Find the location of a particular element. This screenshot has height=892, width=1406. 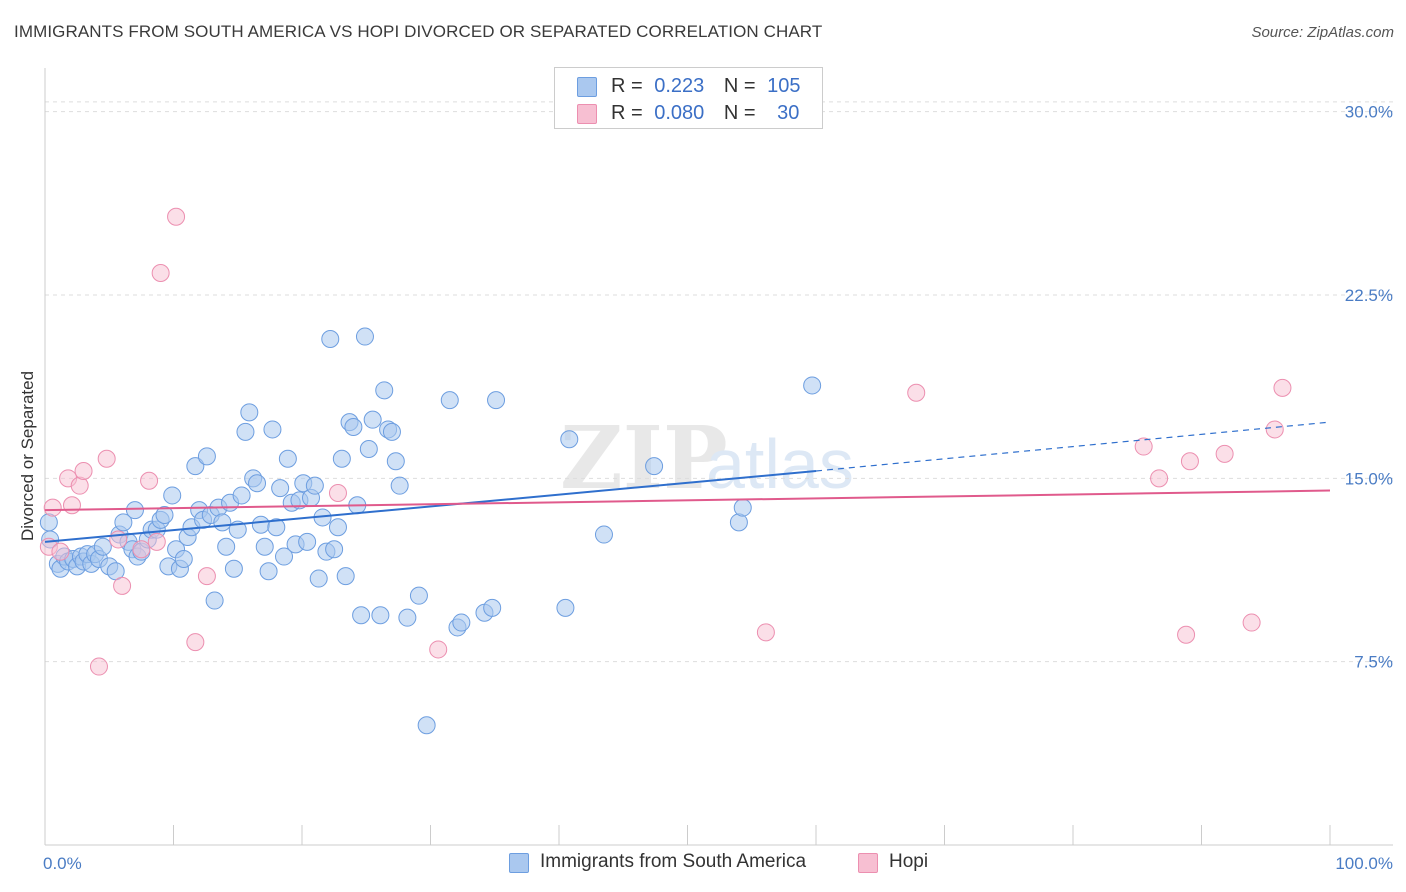

legend-n-value: 105 is located at coordinates (784, 86).